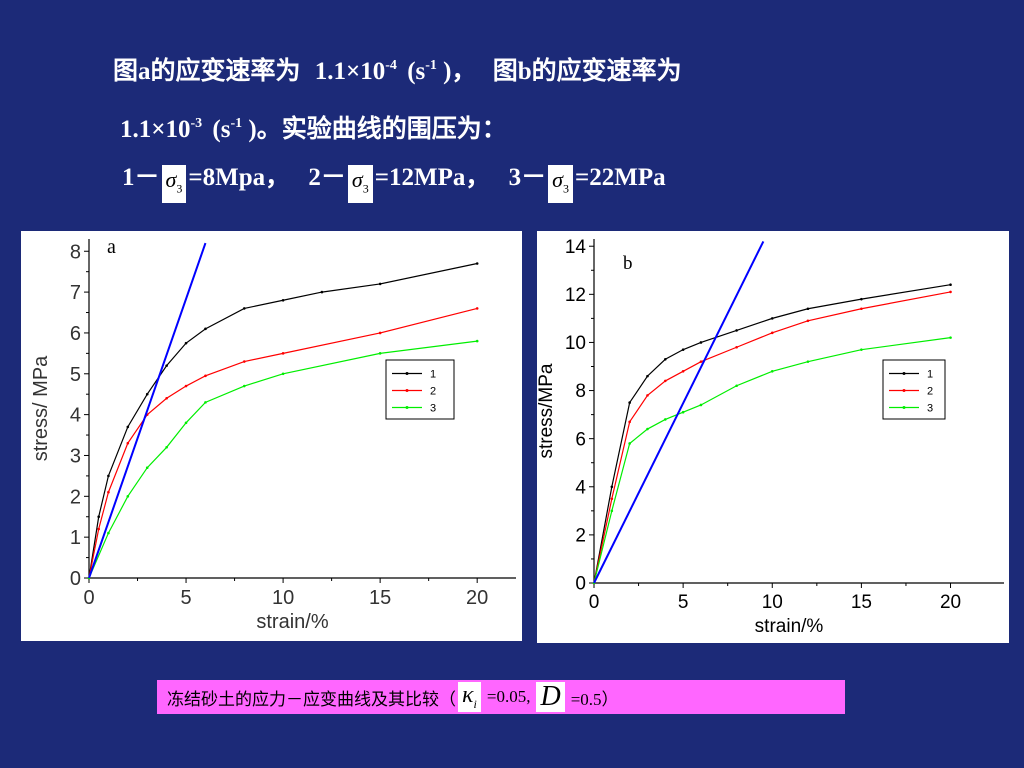 Image resolution: width=1024 pixels, height=768 pixels. I want to click on y-tick-label: 5, so click(75, 375).